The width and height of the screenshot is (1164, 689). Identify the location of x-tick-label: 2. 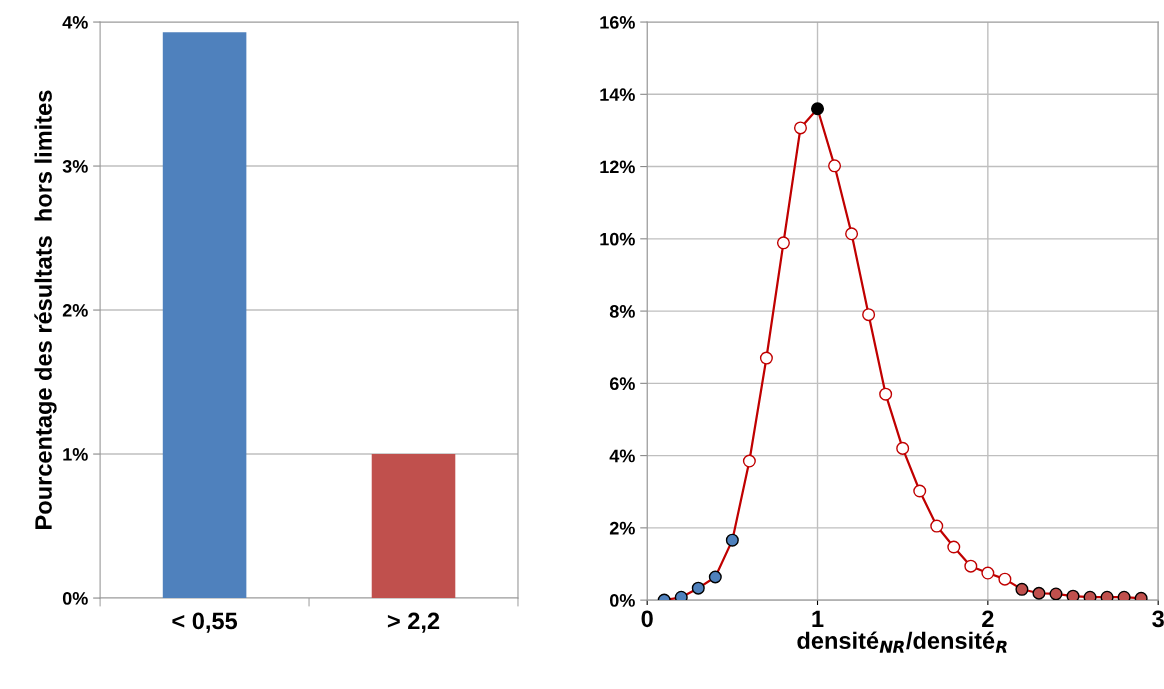
(988, 618).